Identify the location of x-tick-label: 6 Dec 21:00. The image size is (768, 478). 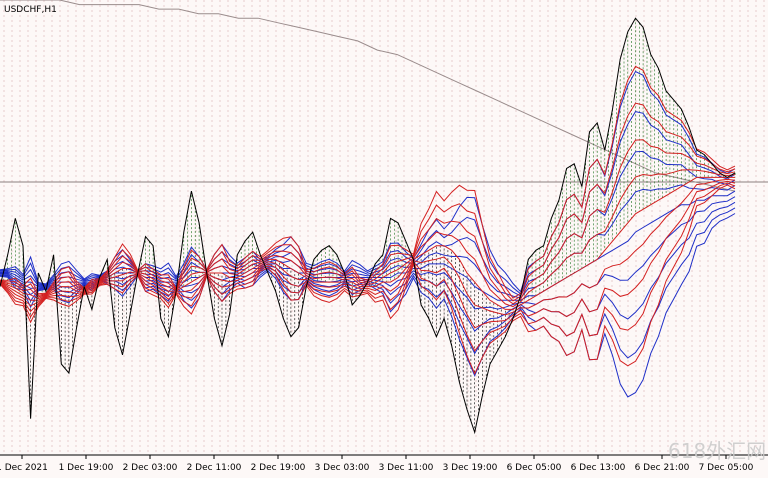
(662, 468).